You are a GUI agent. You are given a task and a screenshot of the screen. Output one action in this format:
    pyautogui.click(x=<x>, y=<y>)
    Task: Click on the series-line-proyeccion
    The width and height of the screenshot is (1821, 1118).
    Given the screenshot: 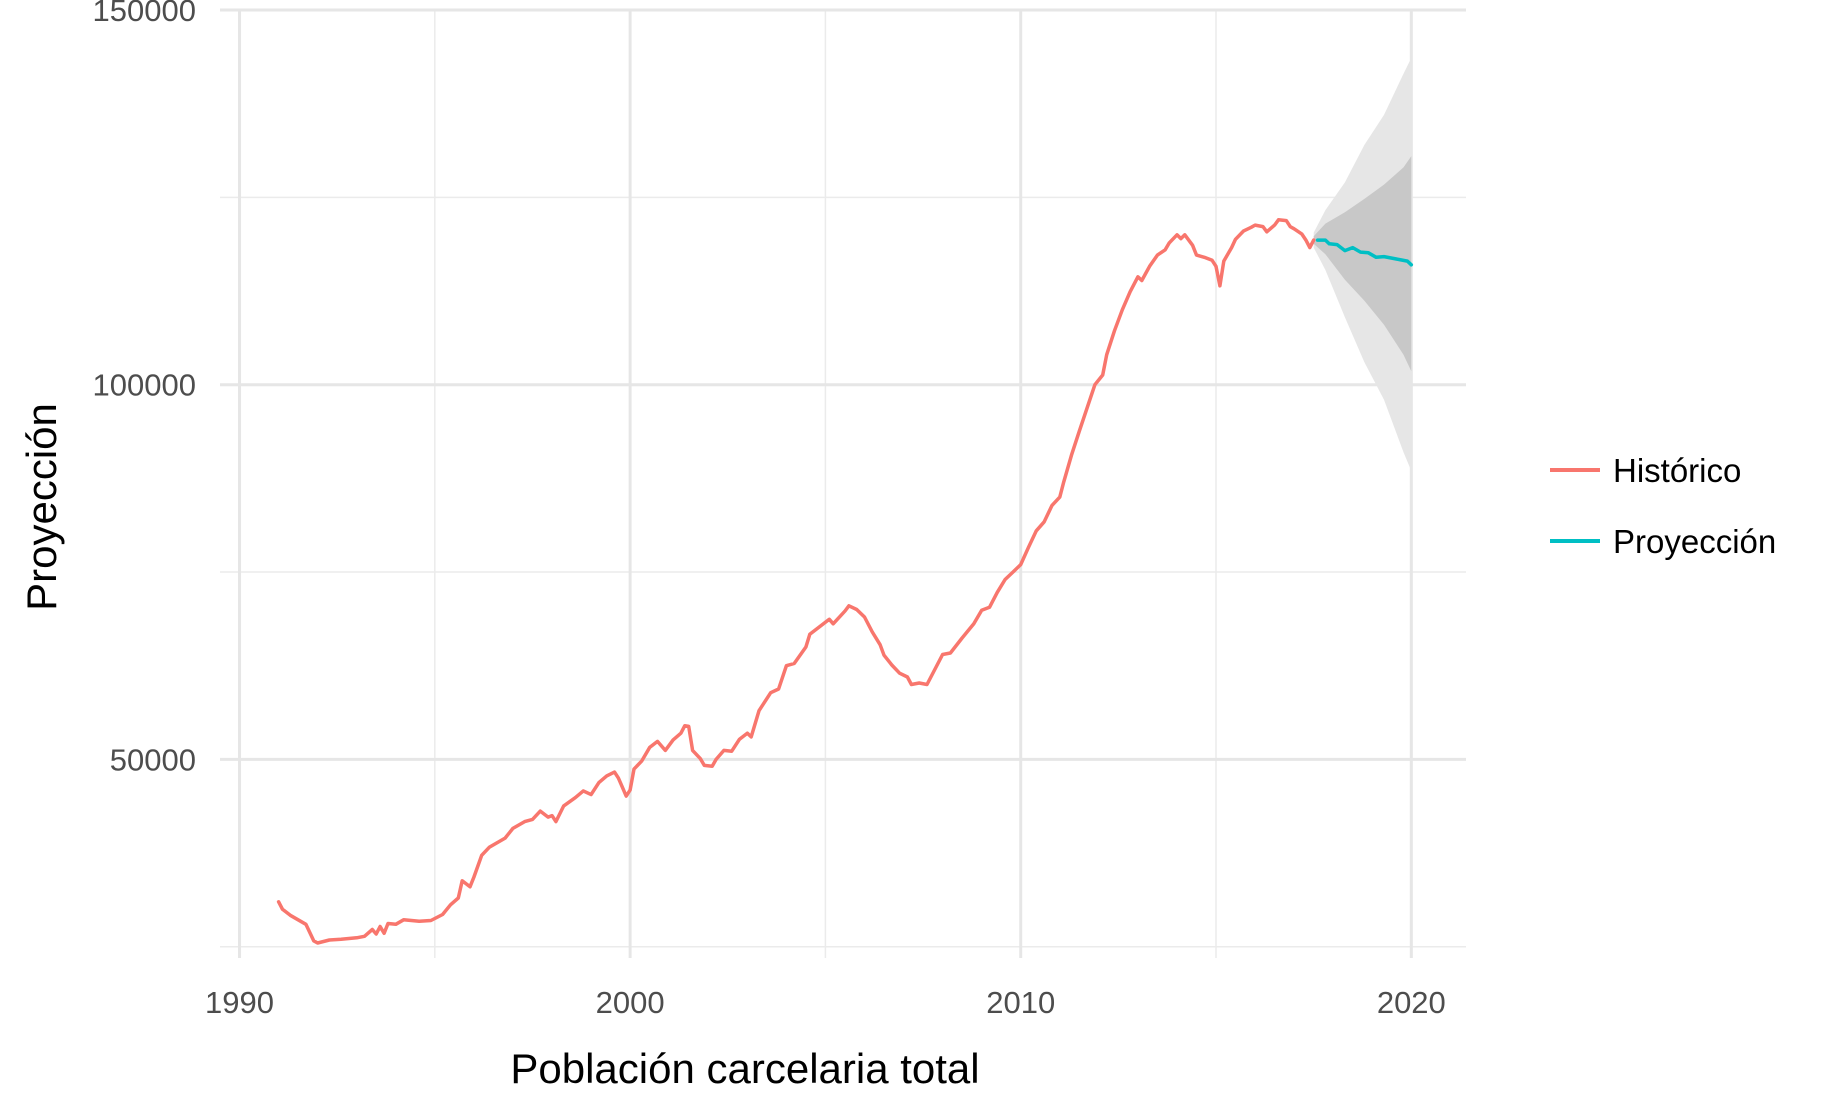 What is the action you would take?
    pyautogui.click(x=1364, y=252)
    